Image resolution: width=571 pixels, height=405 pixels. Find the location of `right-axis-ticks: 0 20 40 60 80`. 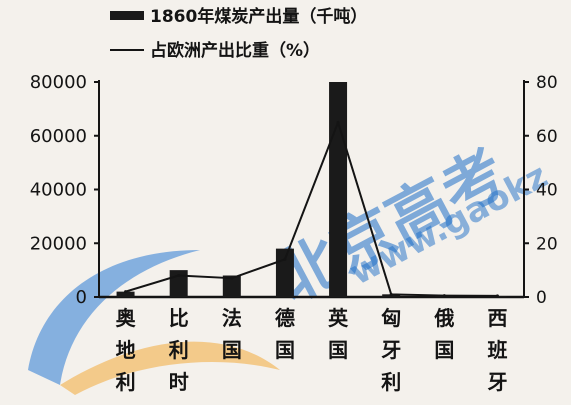

right-axis-ticks: 0 20 40 60 80 is located at coordinates (541, 190).